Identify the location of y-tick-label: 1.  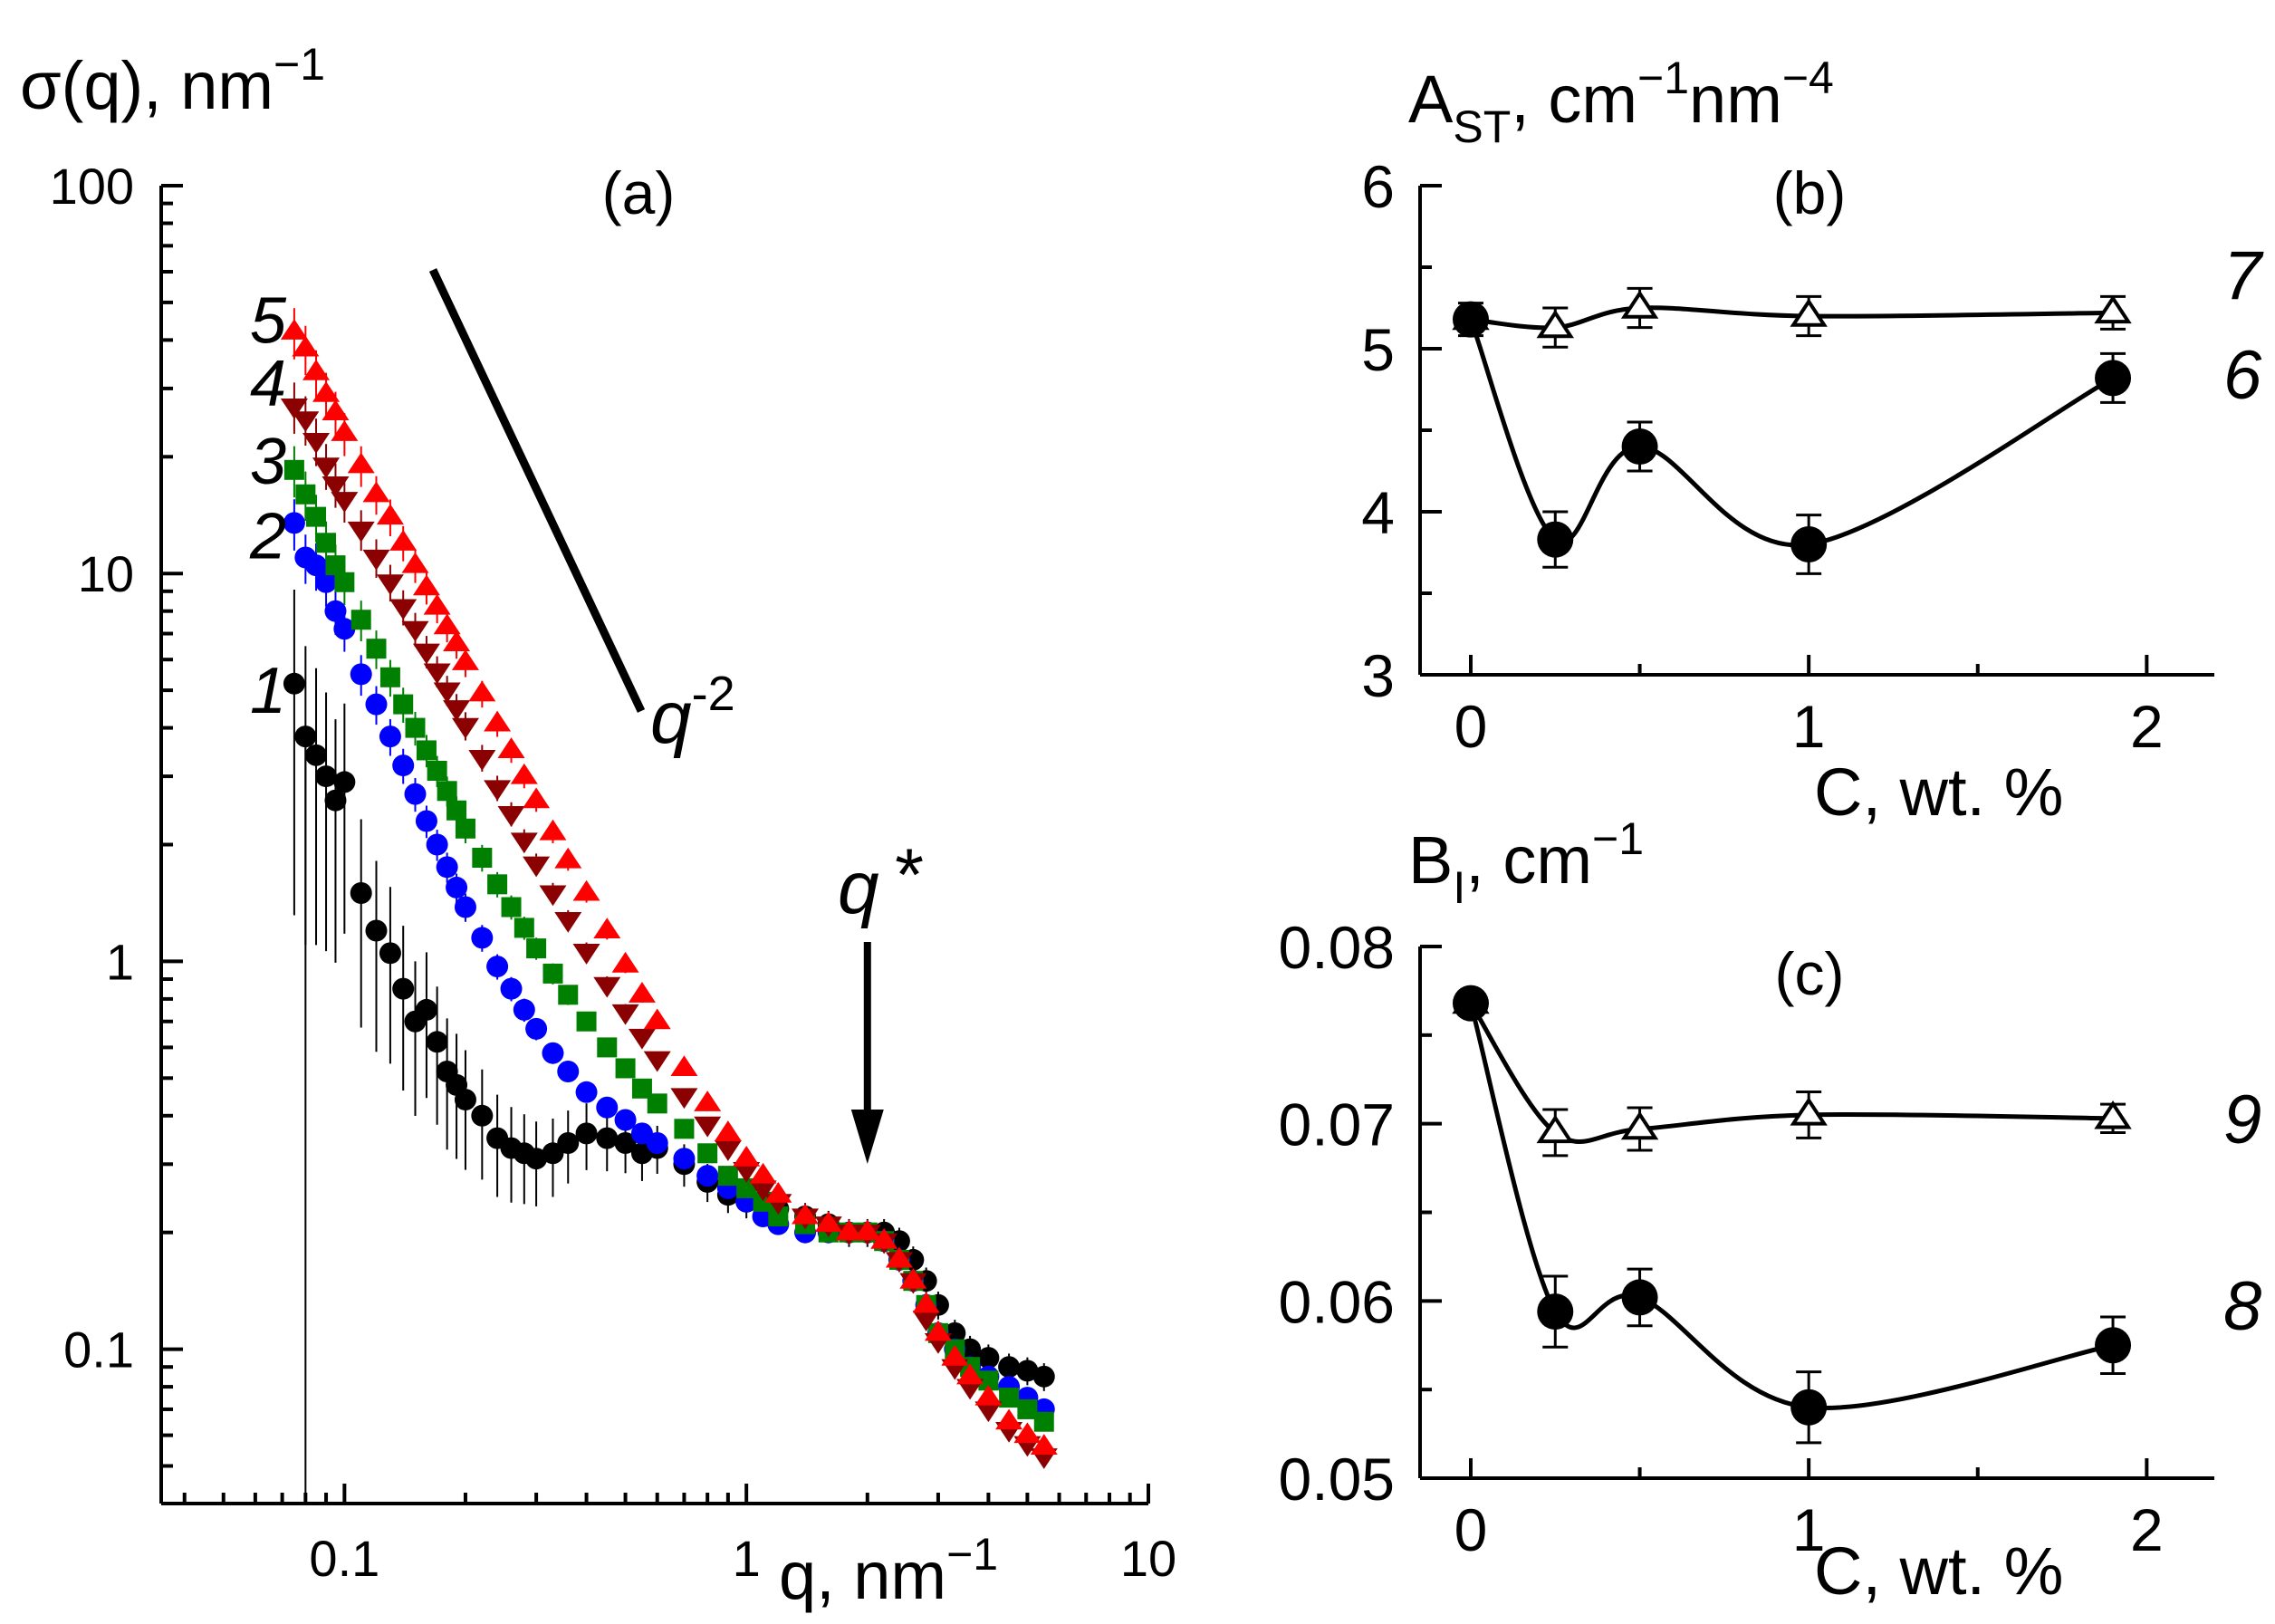
(120, 961).